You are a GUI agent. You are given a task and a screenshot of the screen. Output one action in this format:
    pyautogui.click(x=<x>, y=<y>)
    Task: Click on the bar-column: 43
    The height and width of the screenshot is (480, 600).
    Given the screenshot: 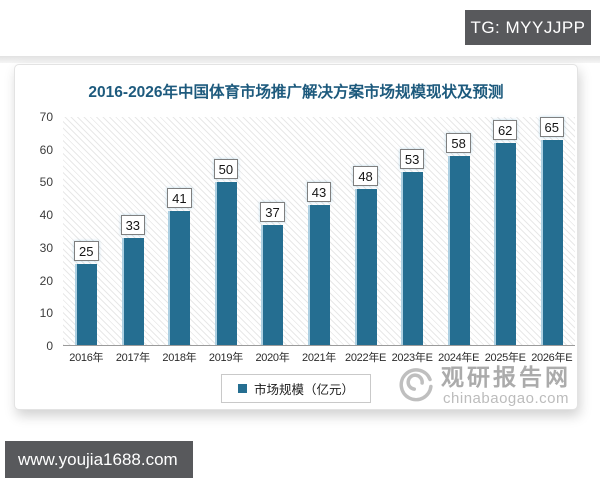 What is the action you would take?
    pyautogui.click(x=319, y=231)
    